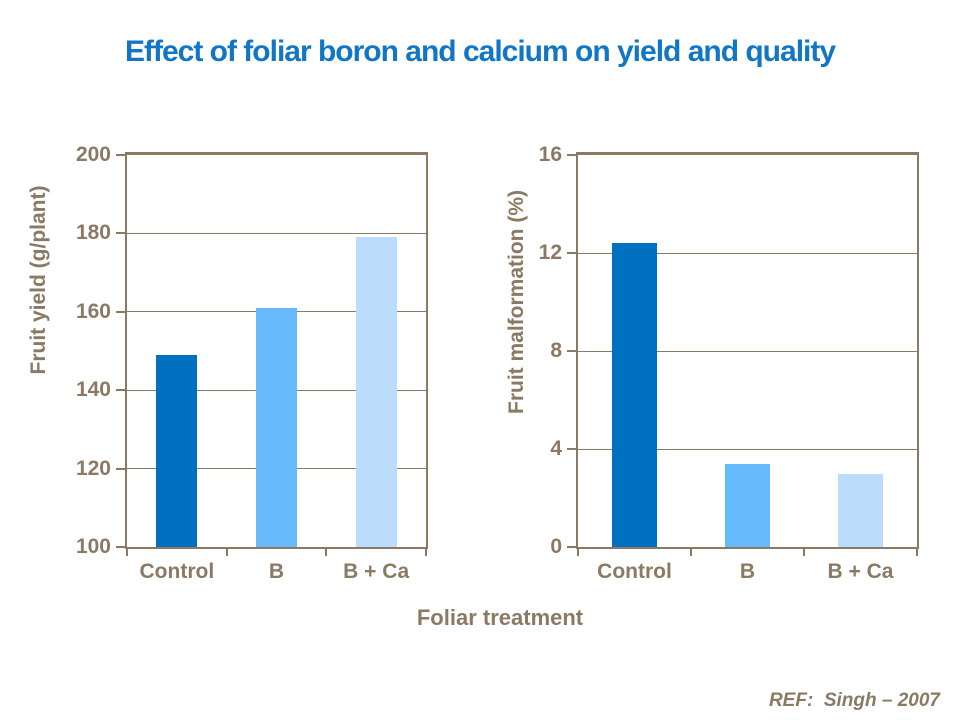 This screenshot has height=720, width=960. What do you see at coordinates (93, 468) in the screenshot?
I see `y-tick-label-text: 120` at bounding box center [93, 468].